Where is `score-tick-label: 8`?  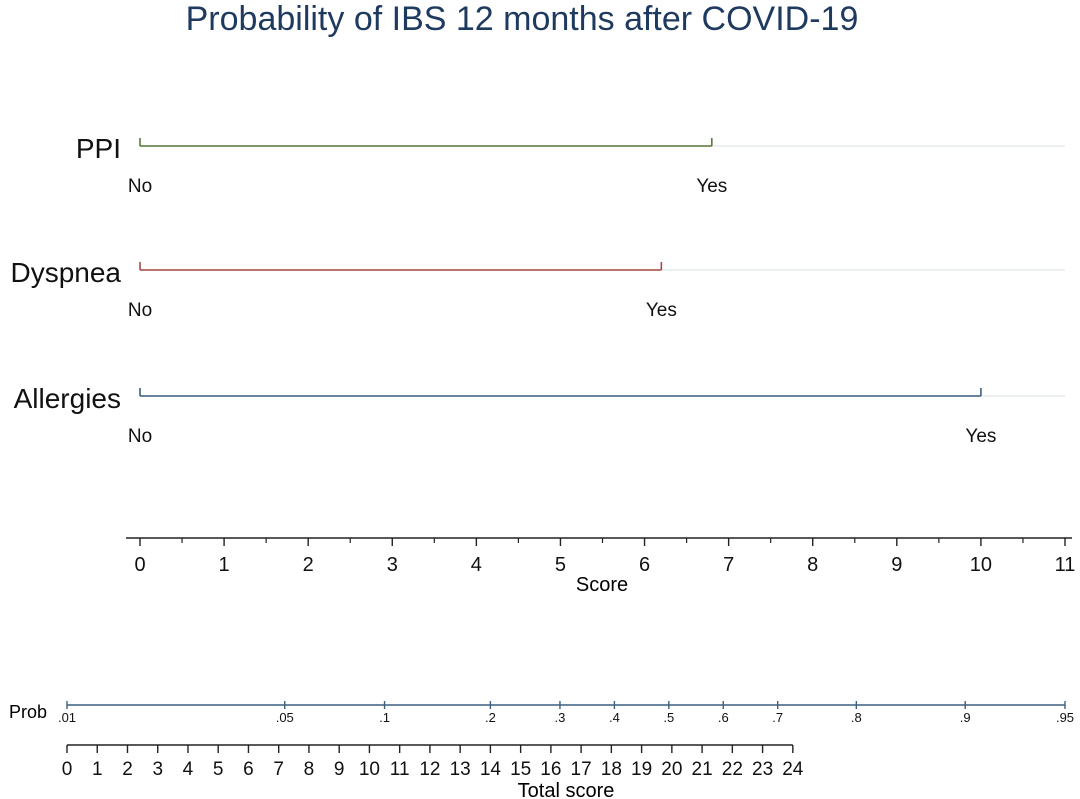 score-tick-label: 8 is located at coordinates (812, 565).